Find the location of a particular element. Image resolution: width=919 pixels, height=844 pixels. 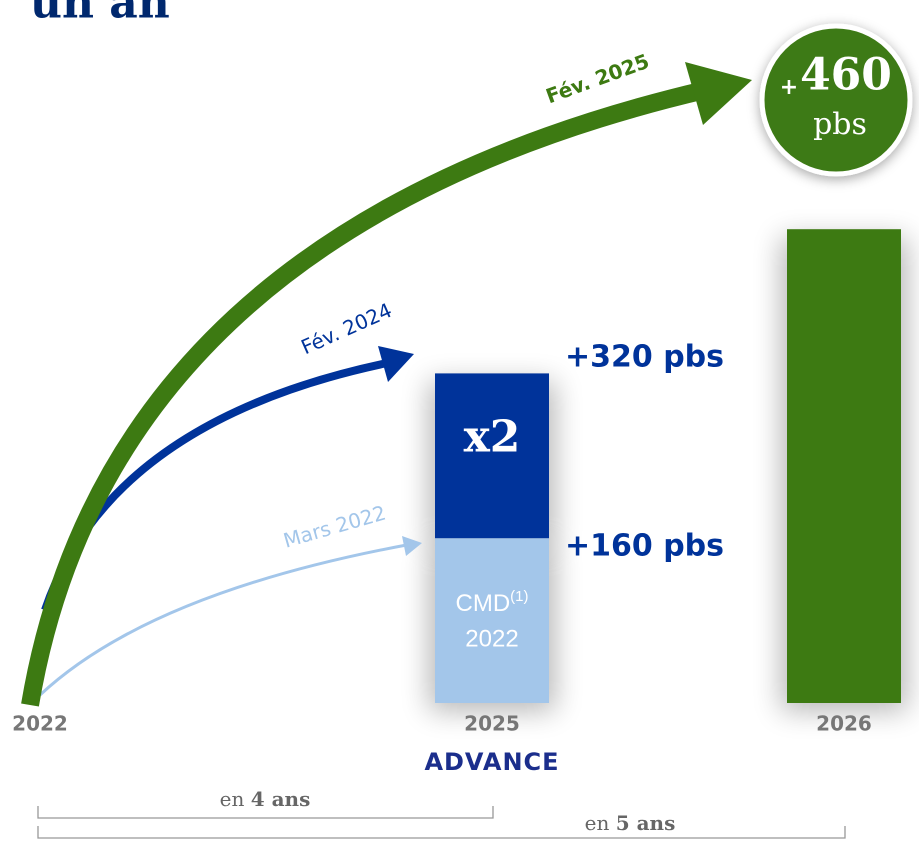

bar-label: CMD(1) is located at coordinates (492, 602).